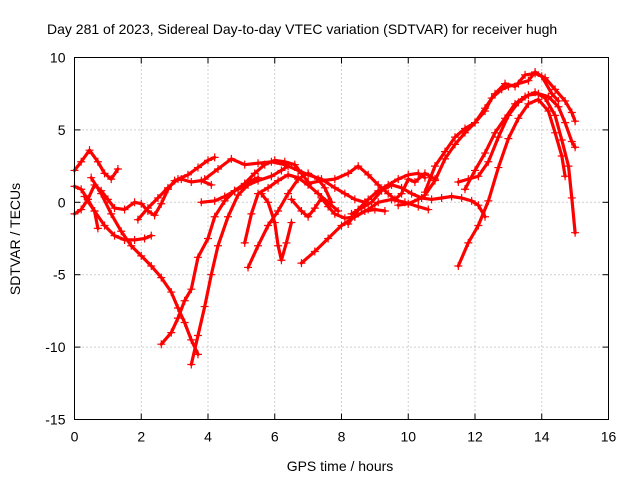  What do you see at coordinates (58, 58) in the screenshot?
I see `y-tick-label: 10` at bounding box center [58, 58].